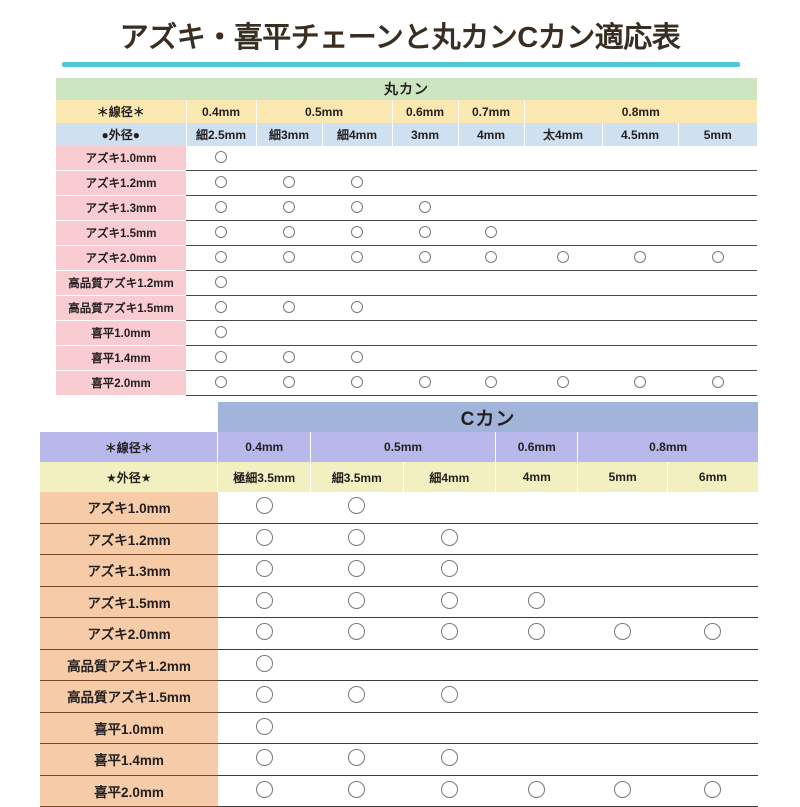  What do you see at coordinates (120, 112) in the screenshot?
I see `marukan-gauge-label: ＊線径＊` at bounding box center [120, 112].